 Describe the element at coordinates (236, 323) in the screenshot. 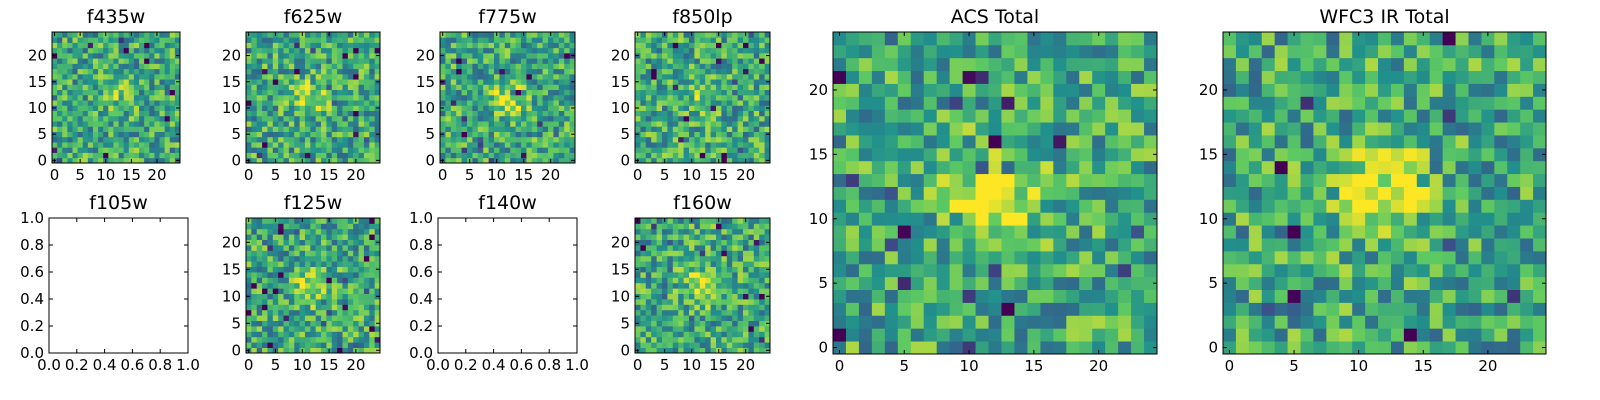

I see `y-tick-label: 5` at that location.